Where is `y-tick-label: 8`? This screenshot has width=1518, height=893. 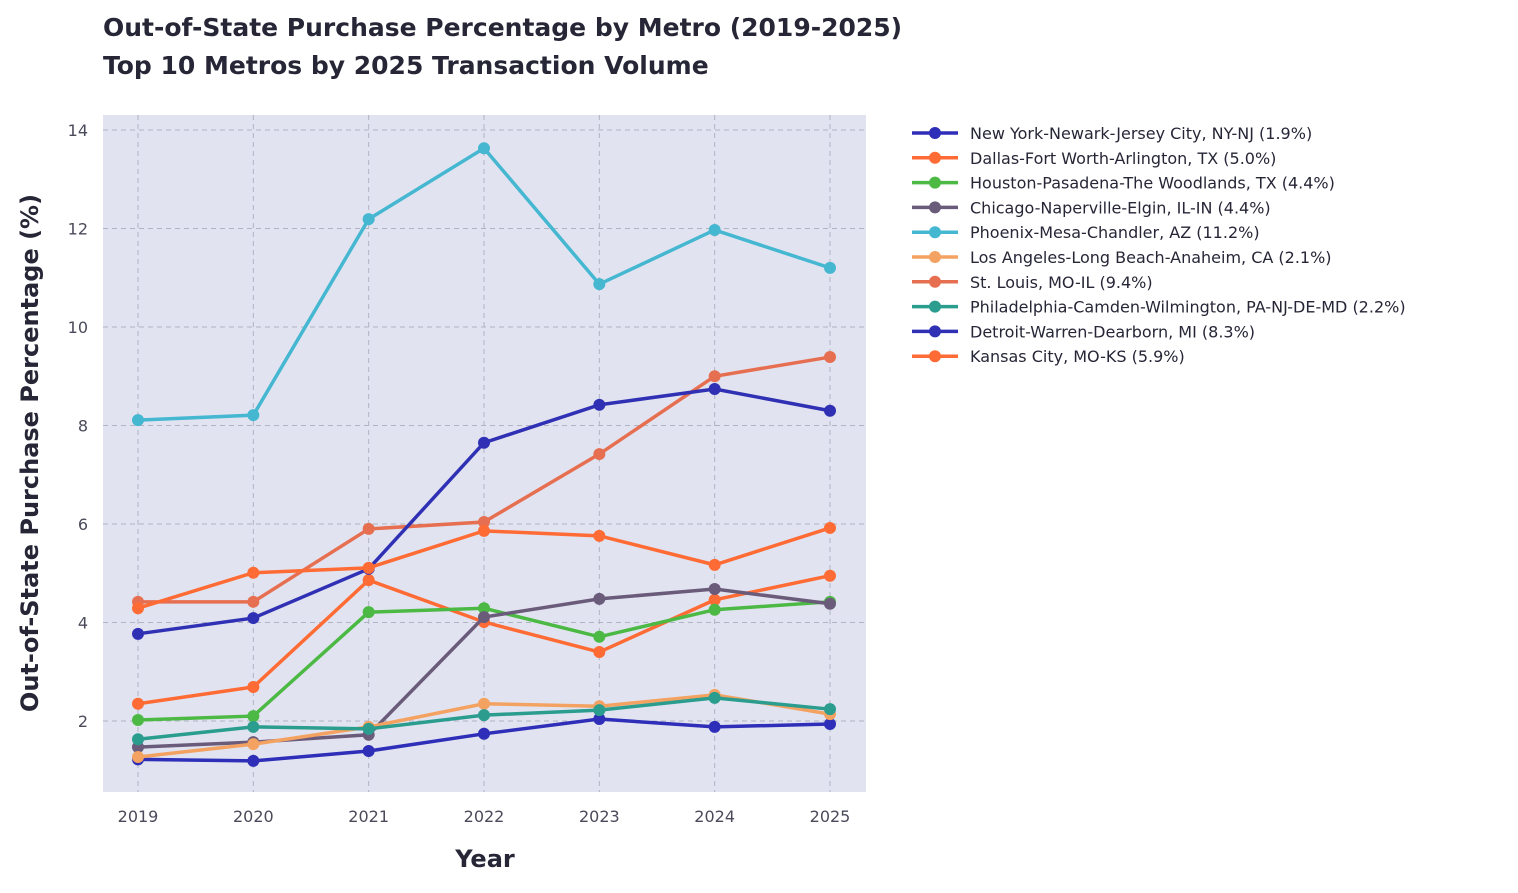 y-tick-label: 8 is located at coordinates (83, 426).